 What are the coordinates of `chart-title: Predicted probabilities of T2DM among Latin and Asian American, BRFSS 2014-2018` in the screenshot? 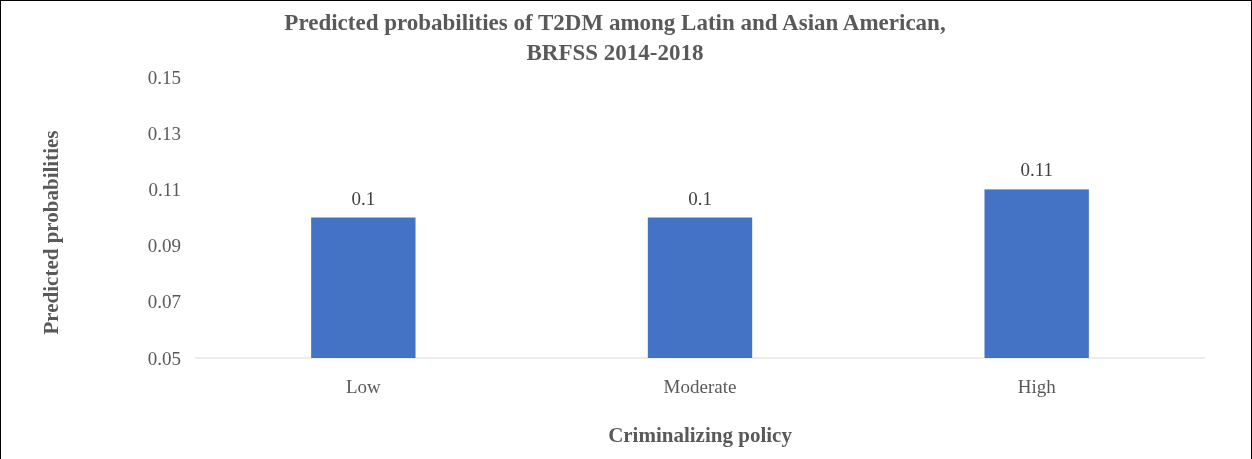 It's located at (615, 37).